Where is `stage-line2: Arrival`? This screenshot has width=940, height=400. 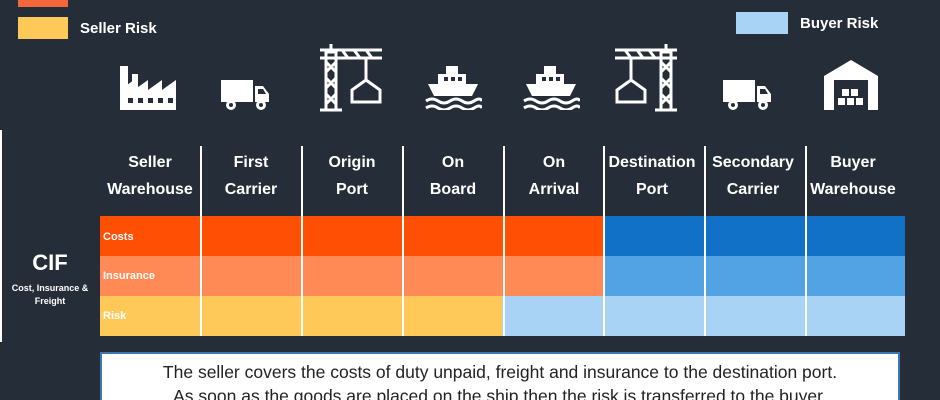
stage-line2: Arrival is located at coordinates (554, 189).